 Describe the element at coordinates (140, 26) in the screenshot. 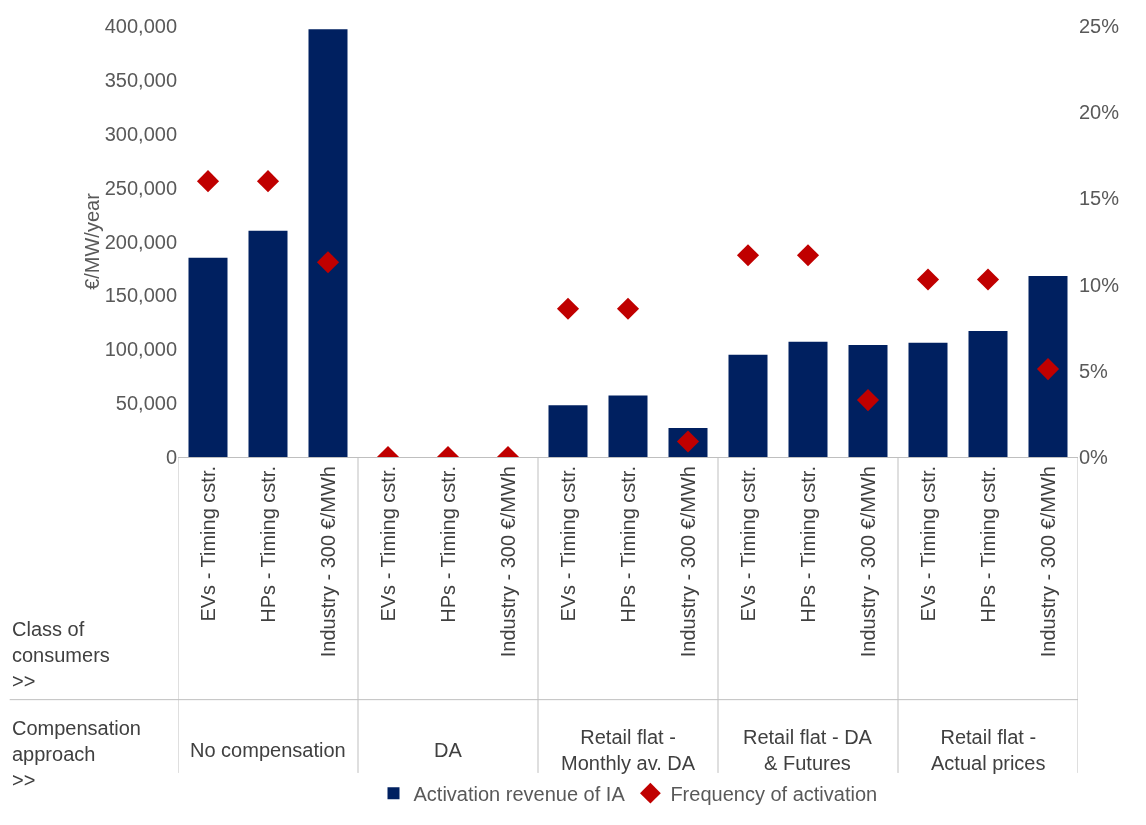

I see `y-tick-label: 400,000` at that location.